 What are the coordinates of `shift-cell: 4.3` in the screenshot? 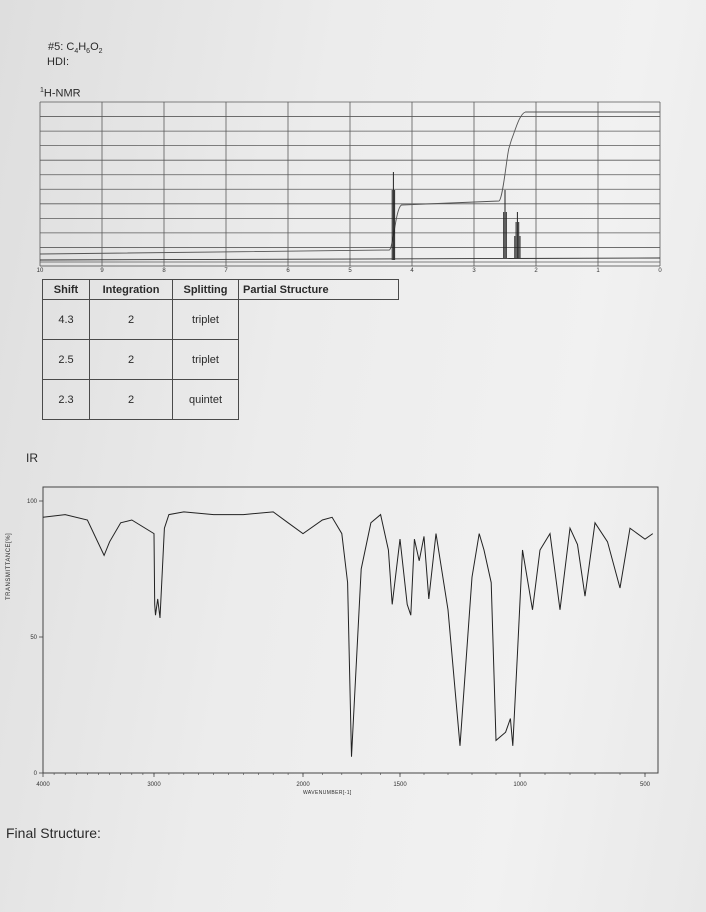 It's located at (66, 319).